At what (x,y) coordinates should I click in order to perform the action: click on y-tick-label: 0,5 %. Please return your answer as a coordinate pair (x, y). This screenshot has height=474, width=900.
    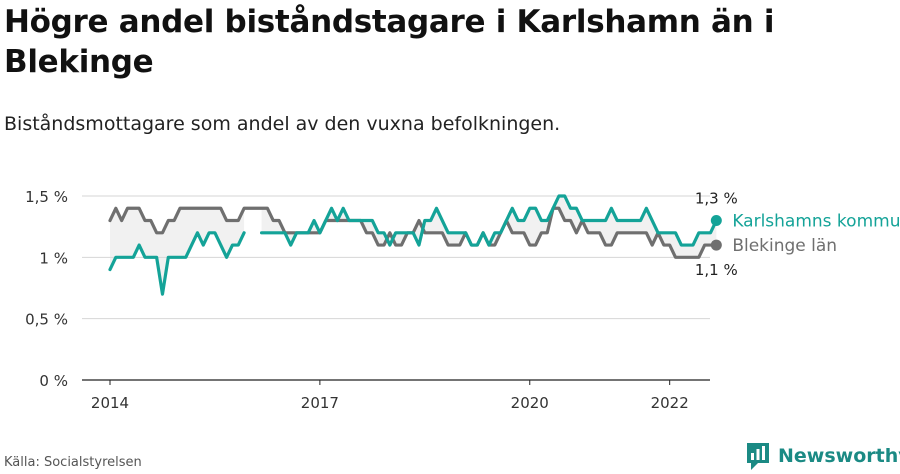
    Looking at the image, I should click on (46, 320).